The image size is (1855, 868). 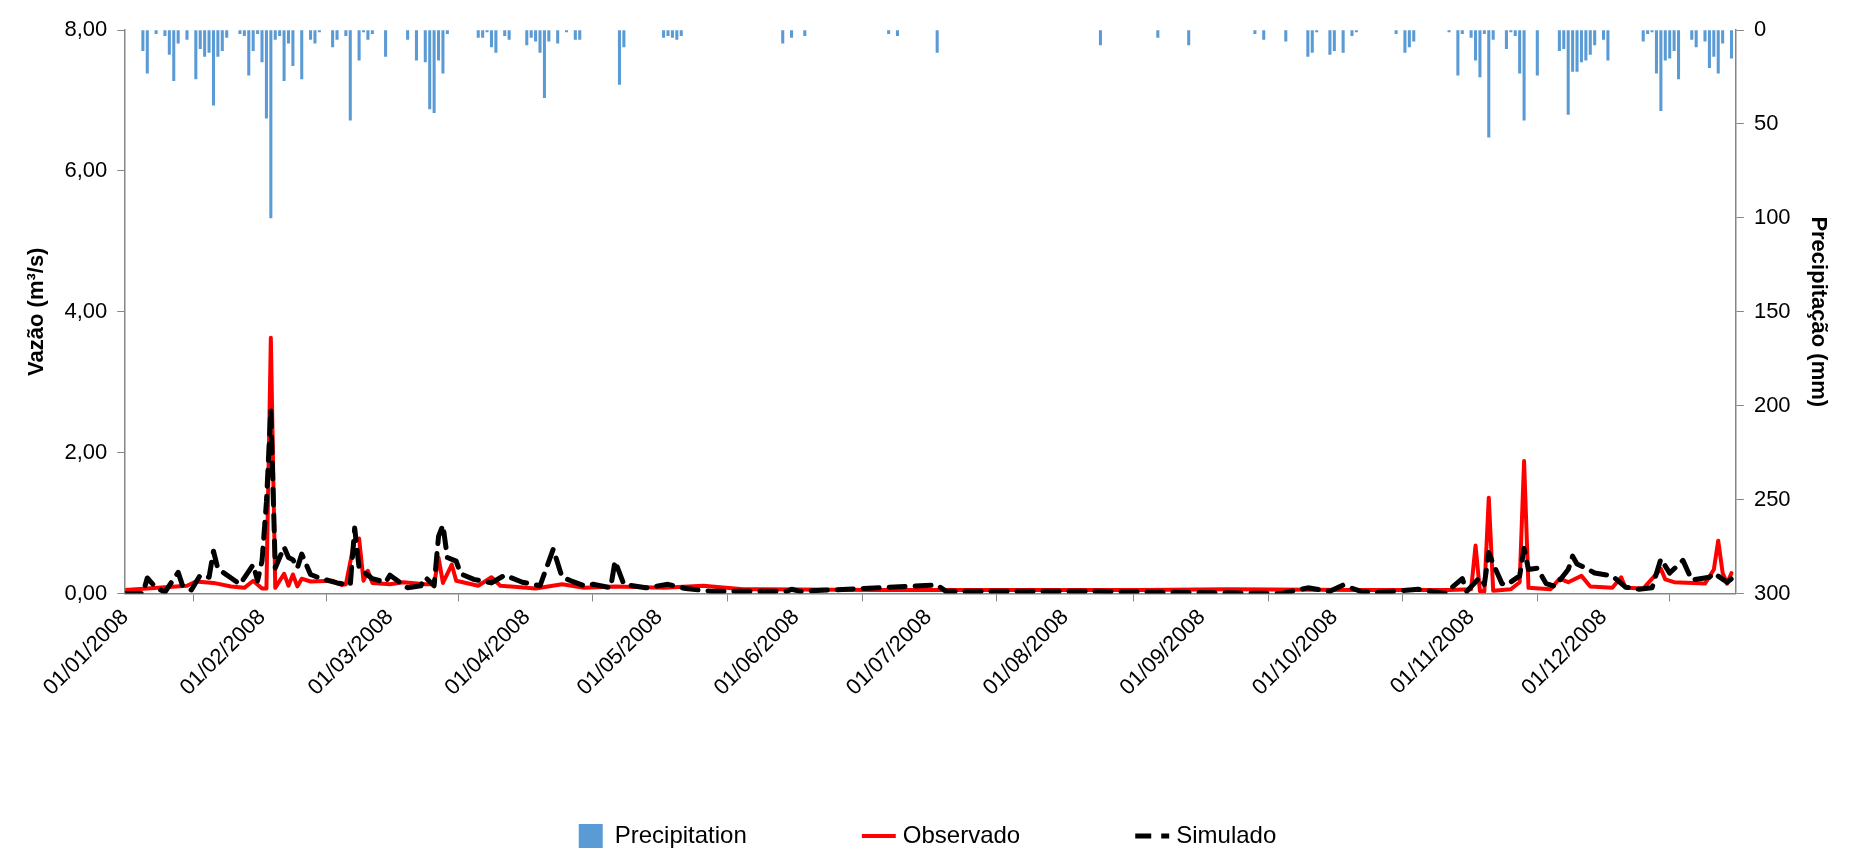 What do you see at coordinates (86, 592) in the screenshot?
I see `y-tick-label: 0,00` at bounding box center [86, 592].